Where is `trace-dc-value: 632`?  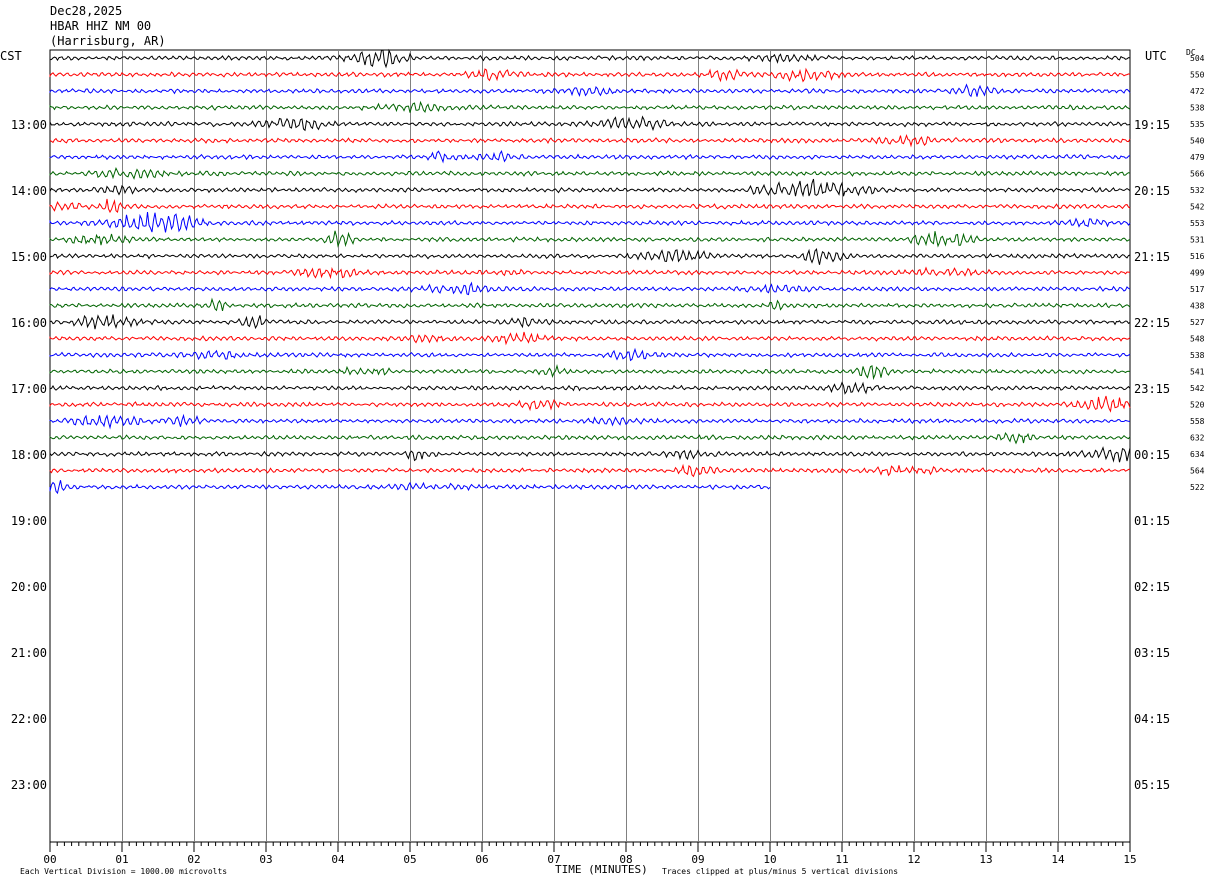
trace-dc-value: 632 is located at coordinates (1197, 438).